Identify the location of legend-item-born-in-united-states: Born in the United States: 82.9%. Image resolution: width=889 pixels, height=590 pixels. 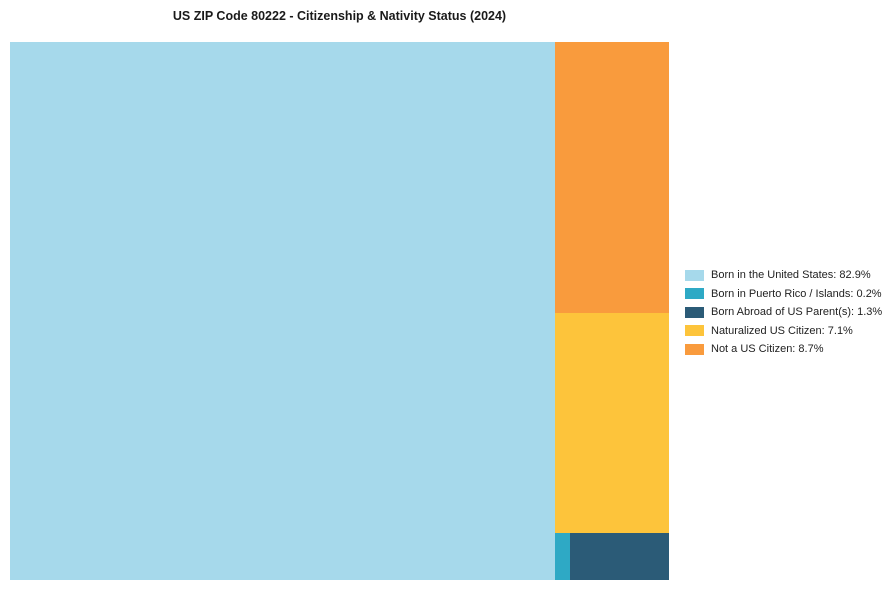
(783, 275).